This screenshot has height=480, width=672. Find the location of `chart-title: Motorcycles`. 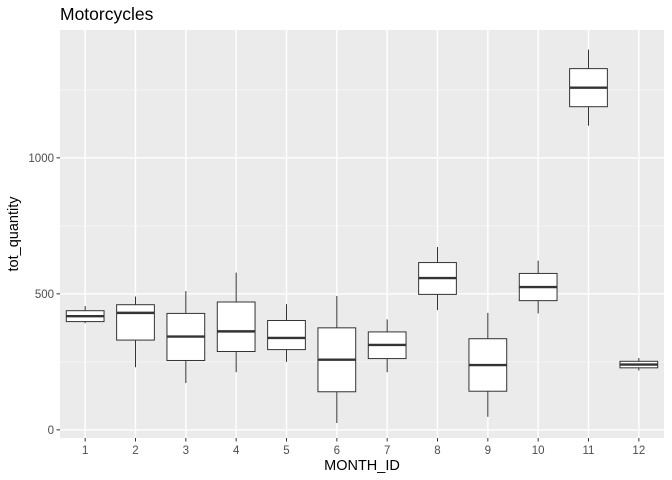

chart-title: Motorcycles is located at coordinates (107, 14).